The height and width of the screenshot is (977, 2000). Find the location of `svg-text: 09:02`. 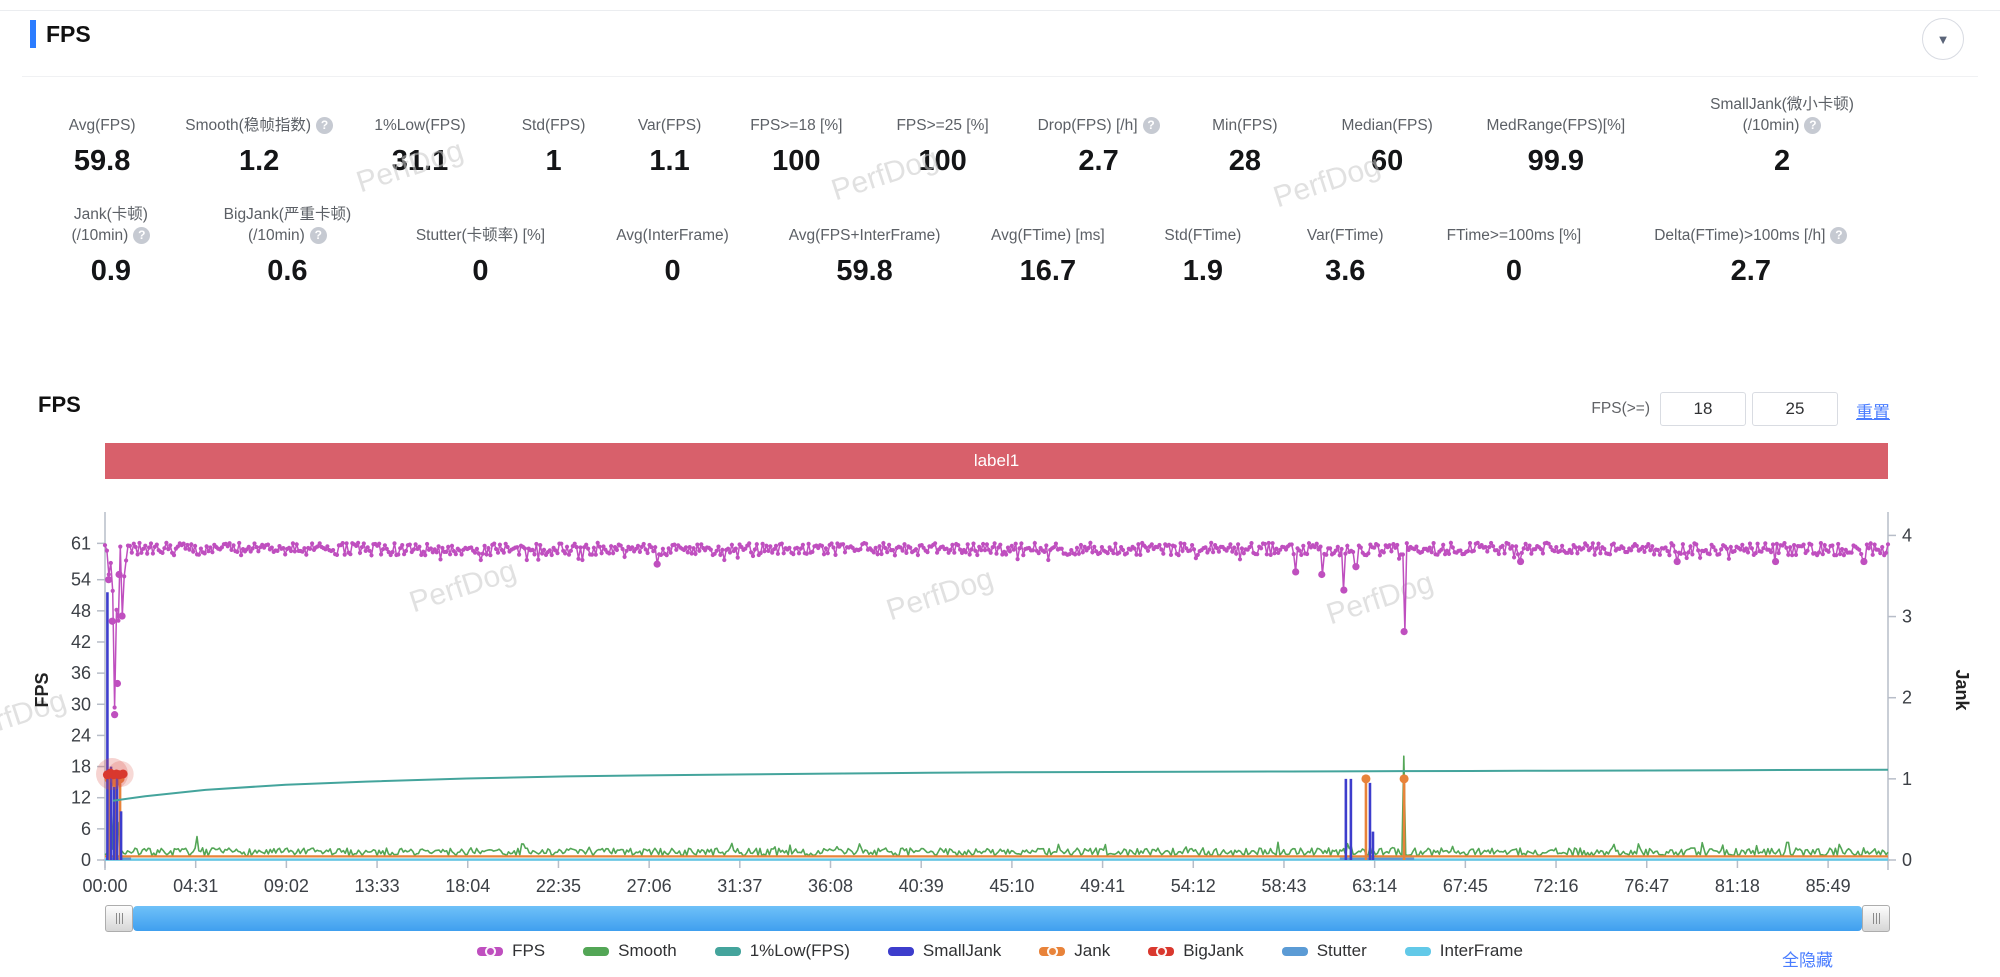

svg-text: 09:02 is located at coordinates (286, 886).